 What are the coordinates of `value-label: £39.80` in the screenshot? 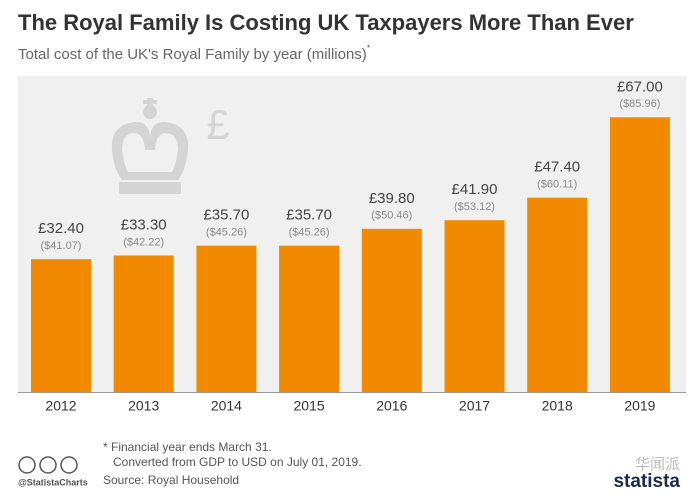 It's located at (392, 198).